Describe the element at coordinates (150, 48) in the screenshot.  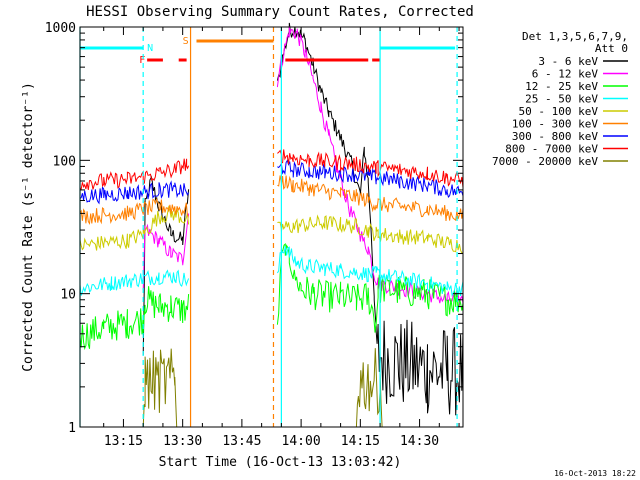
I see `annotation-n: N` at that location.